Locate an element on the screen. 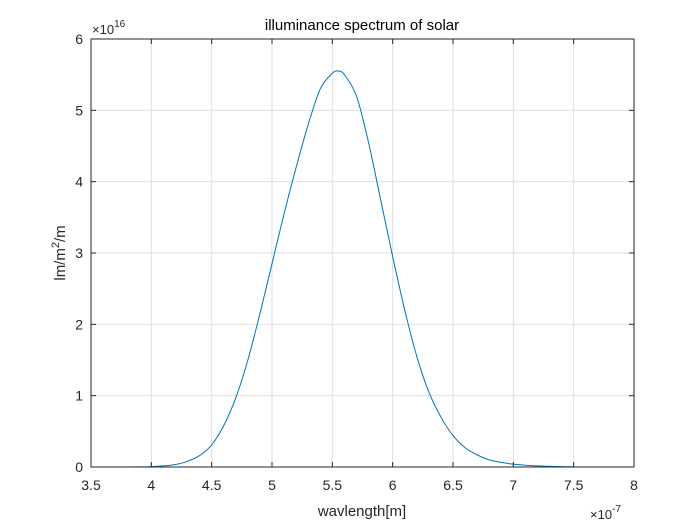 The height and width of the screenshot is (525, 700). y-tick-label: 4 is located at coordinates (79, 182).